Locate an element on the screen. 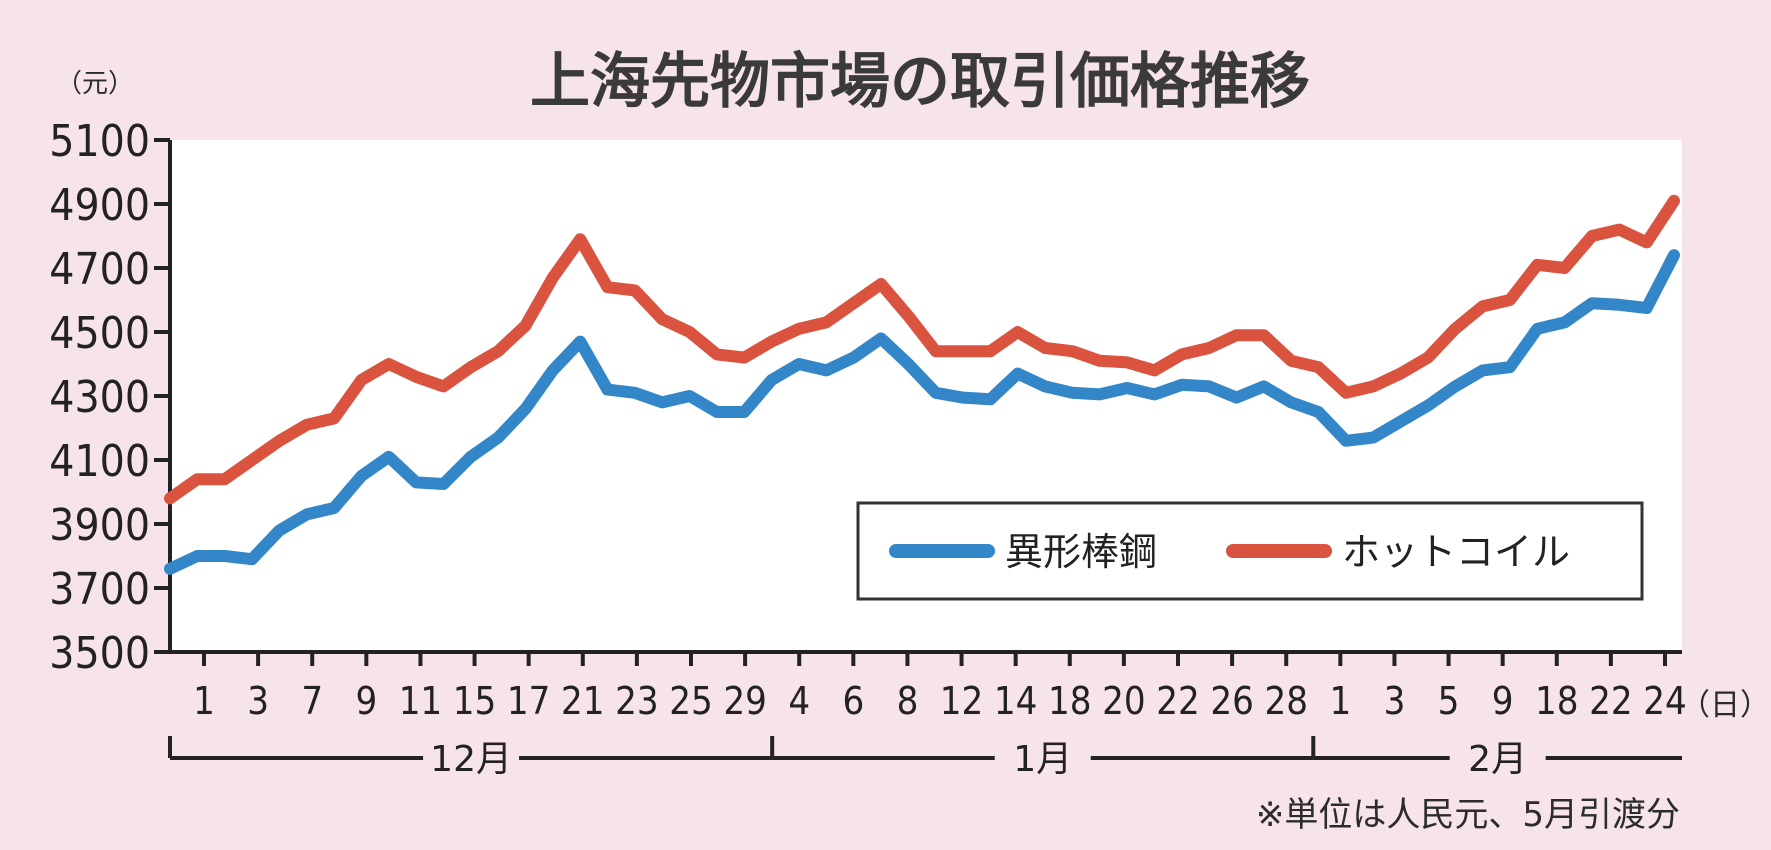  y-tick-label: 4500 is located at coordinates (99, 333).